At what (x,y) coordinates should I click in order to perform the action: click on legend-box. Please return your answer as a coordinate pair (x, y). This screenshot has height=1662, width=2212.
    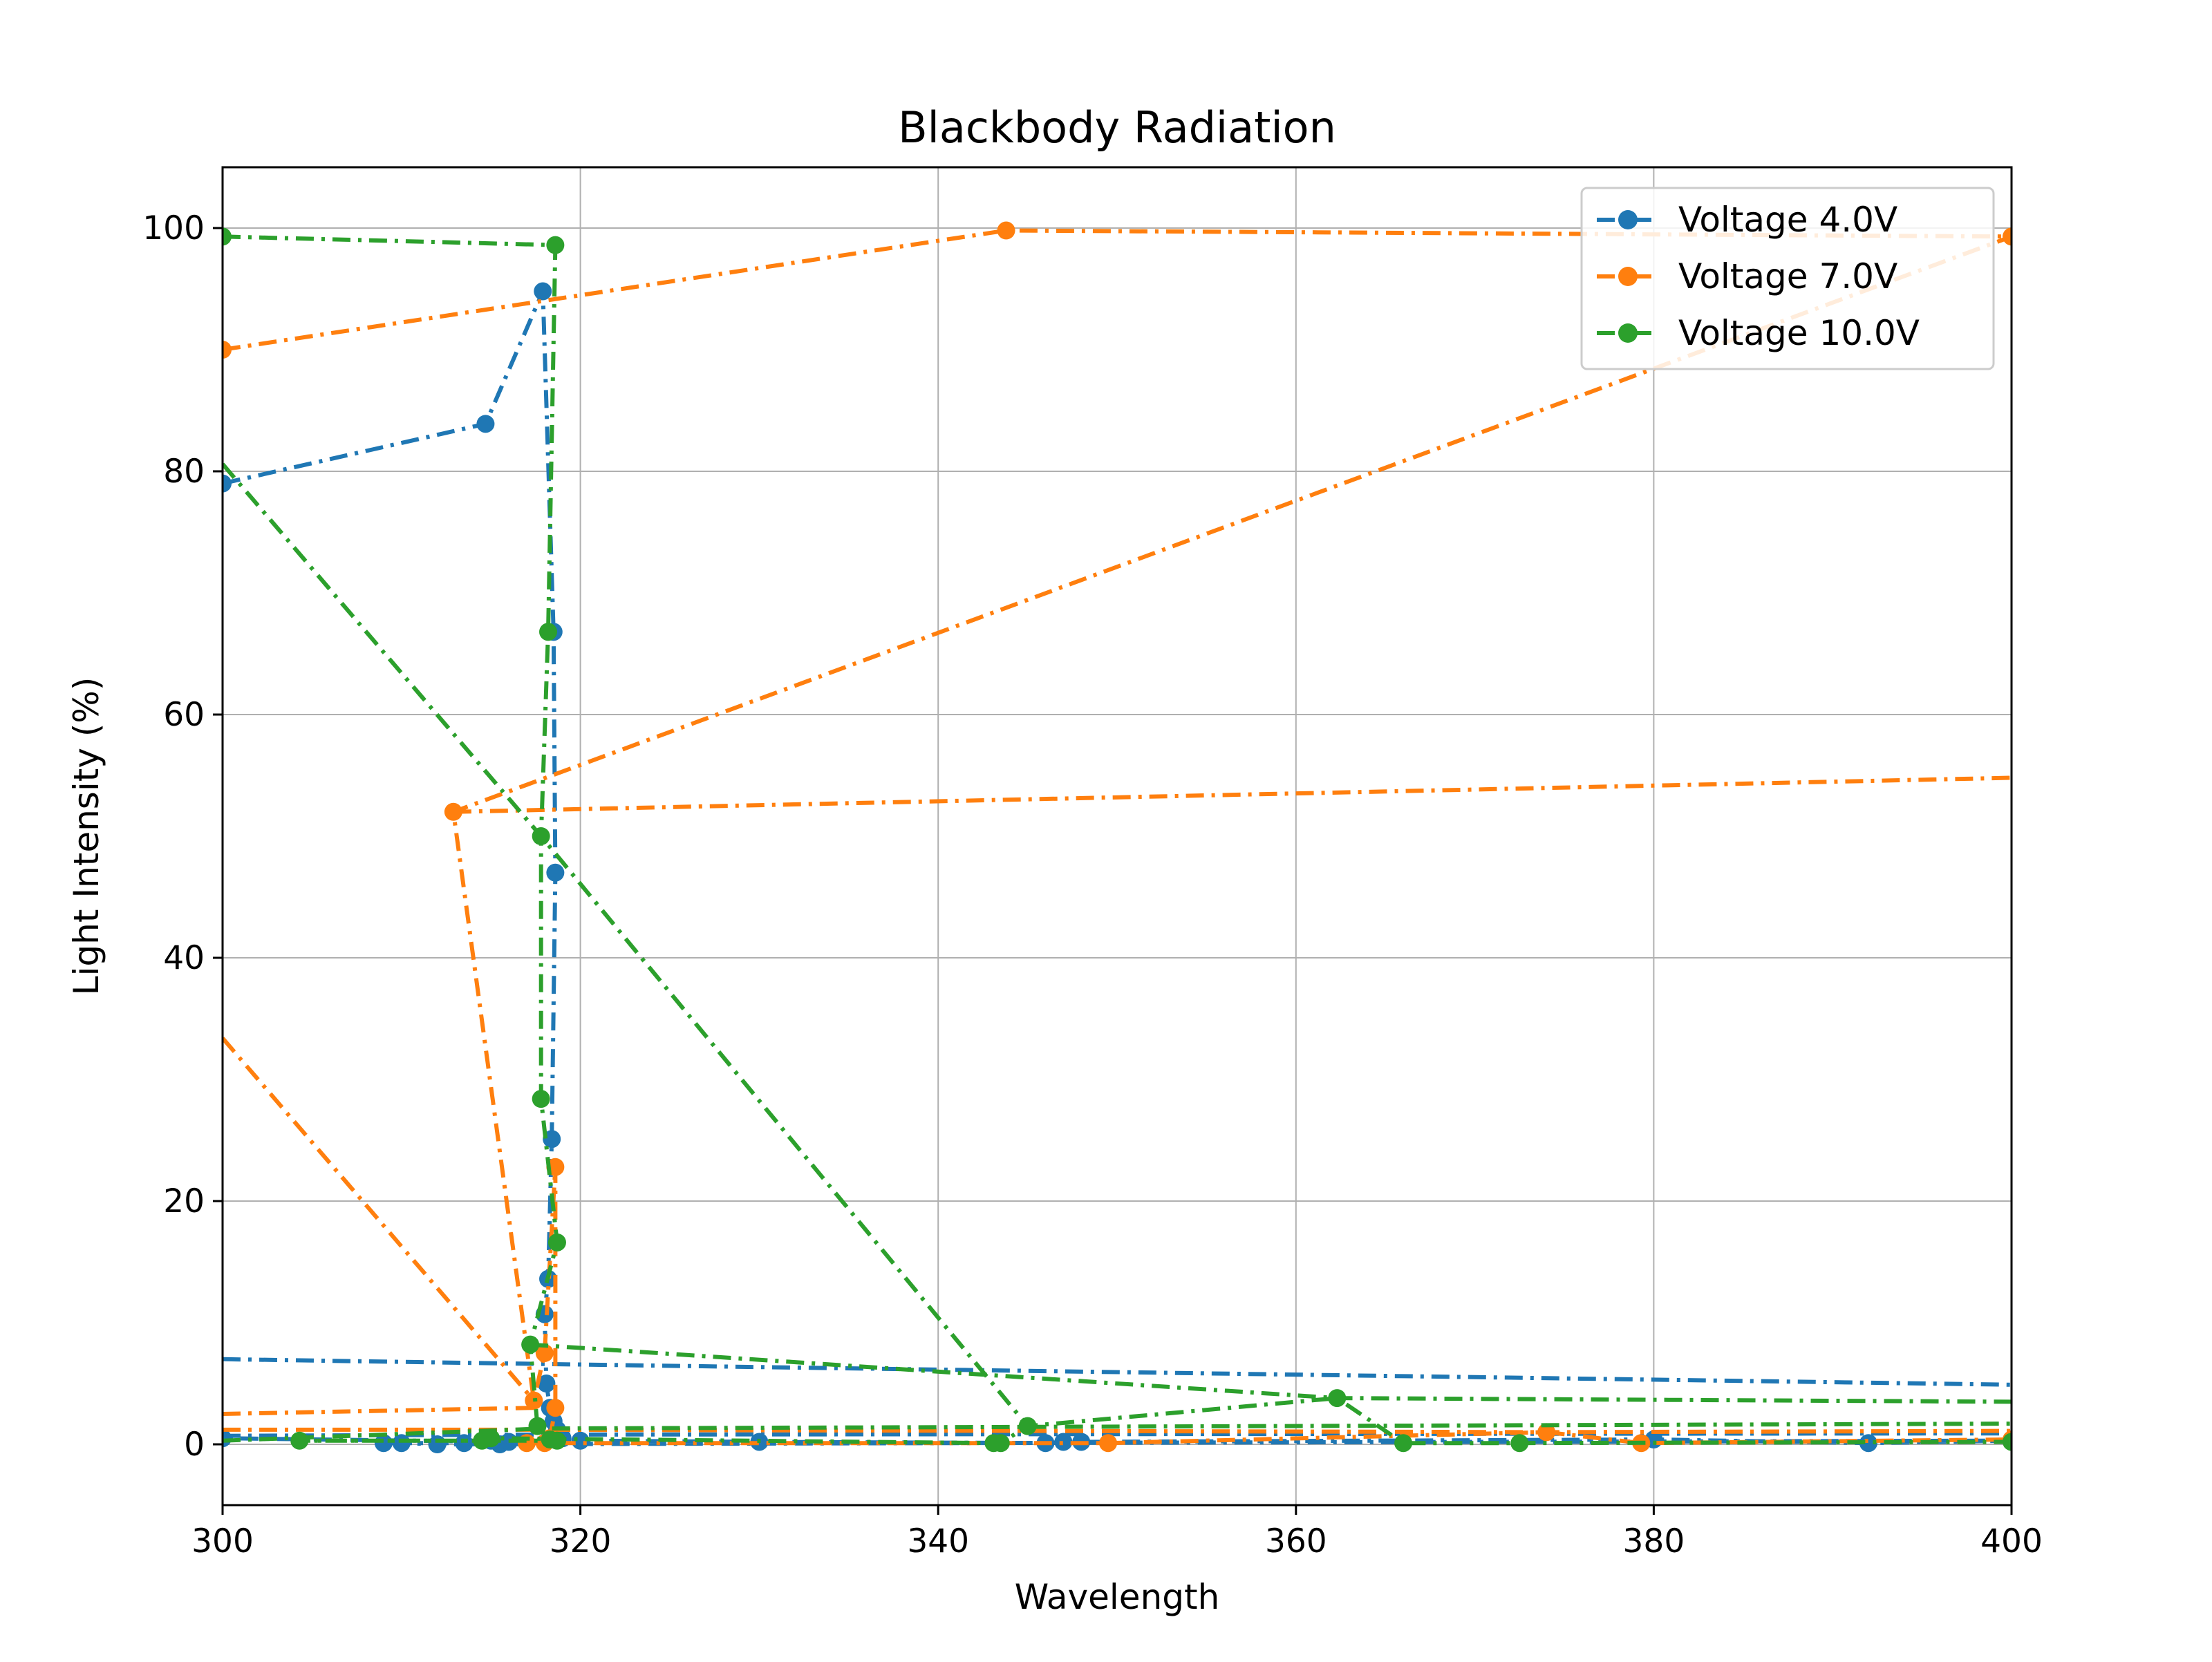
    Looking at the image, I should click on (1788, 278).